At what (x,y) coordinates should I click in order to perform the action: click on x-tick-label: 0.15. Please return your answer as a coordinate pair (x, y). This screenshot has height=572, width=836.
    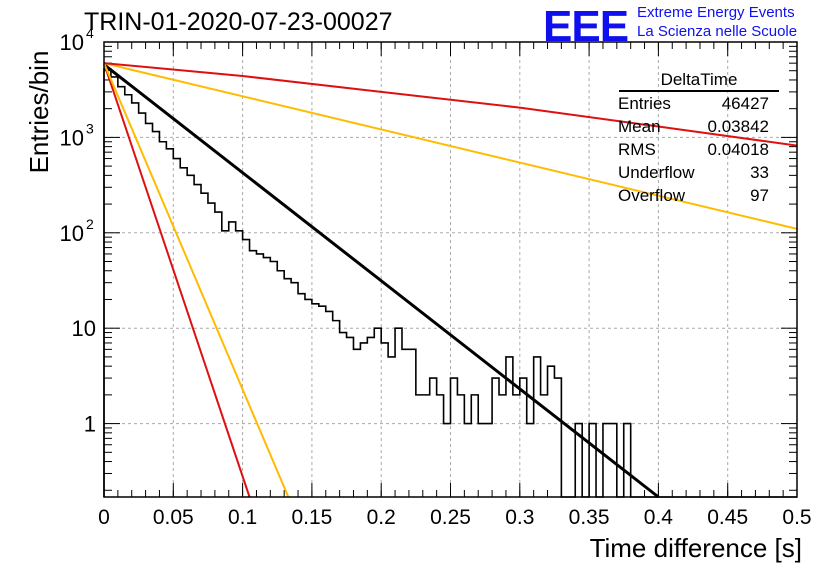
    Looking at the image, I should click on (311, 517).